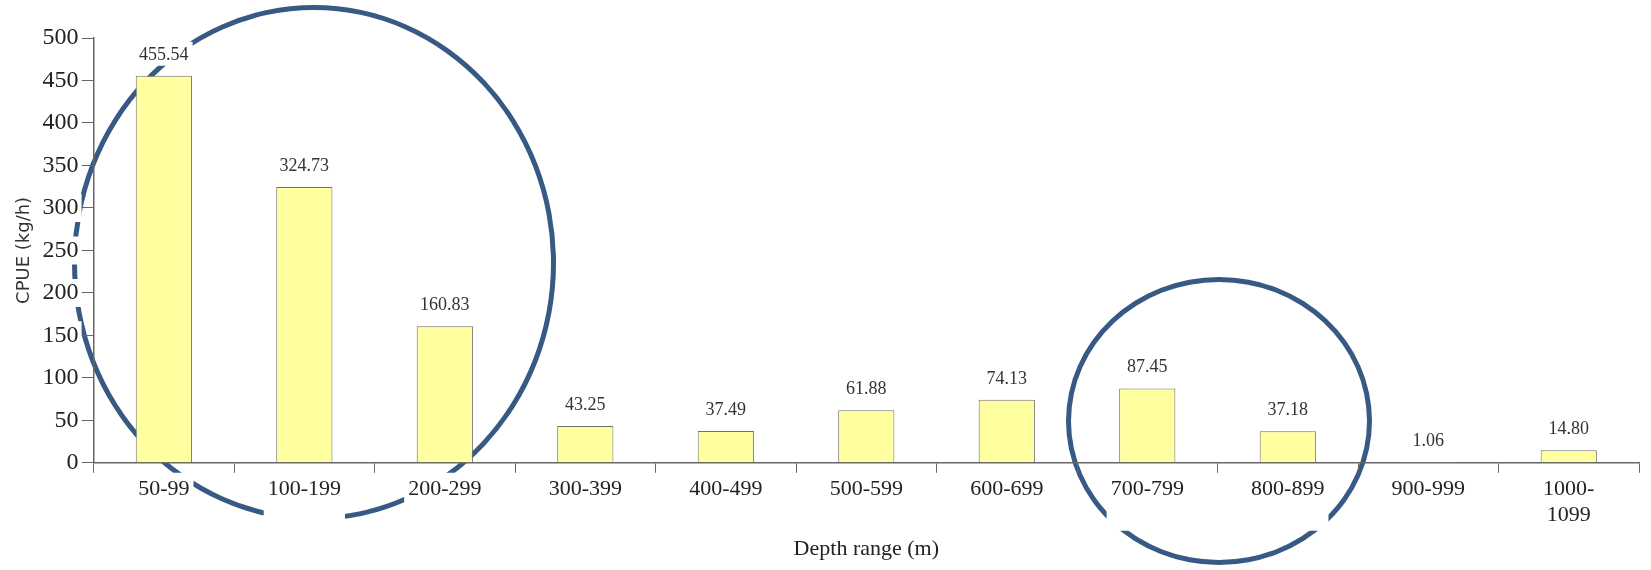 This screenshot has height=570, width=1651. Describe the element at coordinates (60, 121) in the screenshot. I see `y-tick-label: 400` at that location.